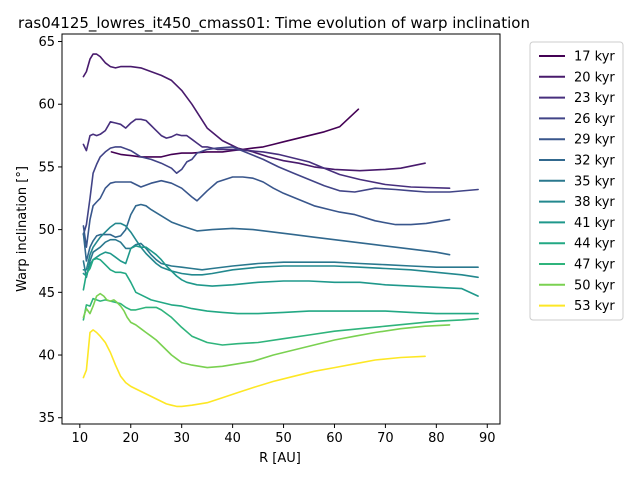 The width and height of the screenshot is (640, 480). What do you see at coordinates (46, 356) in the screenshot?
I see `y-tick-label: 40` at bounding box center [46, 356].